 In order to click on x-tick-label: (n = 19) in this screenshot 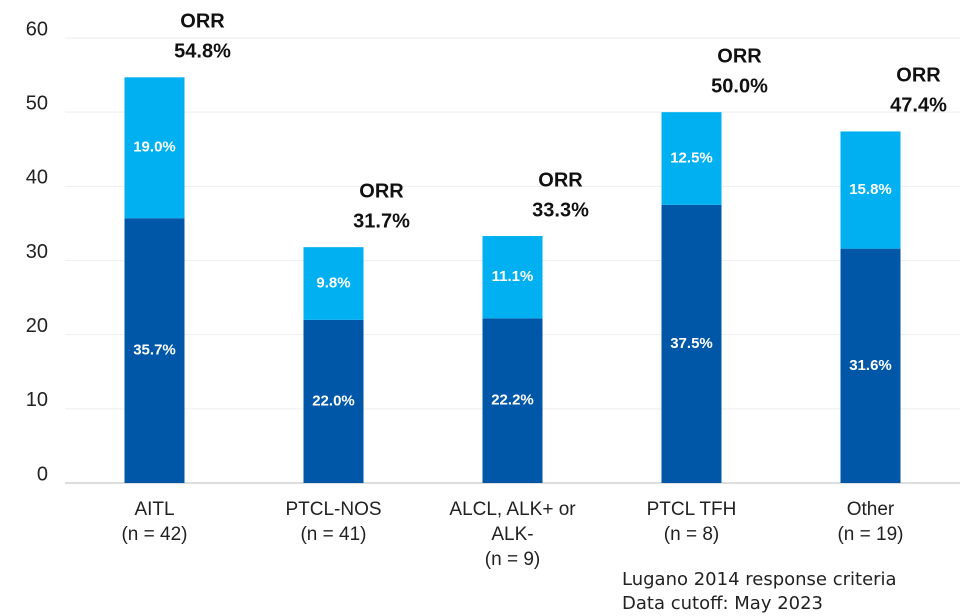, I will do `click(870, 534)`.